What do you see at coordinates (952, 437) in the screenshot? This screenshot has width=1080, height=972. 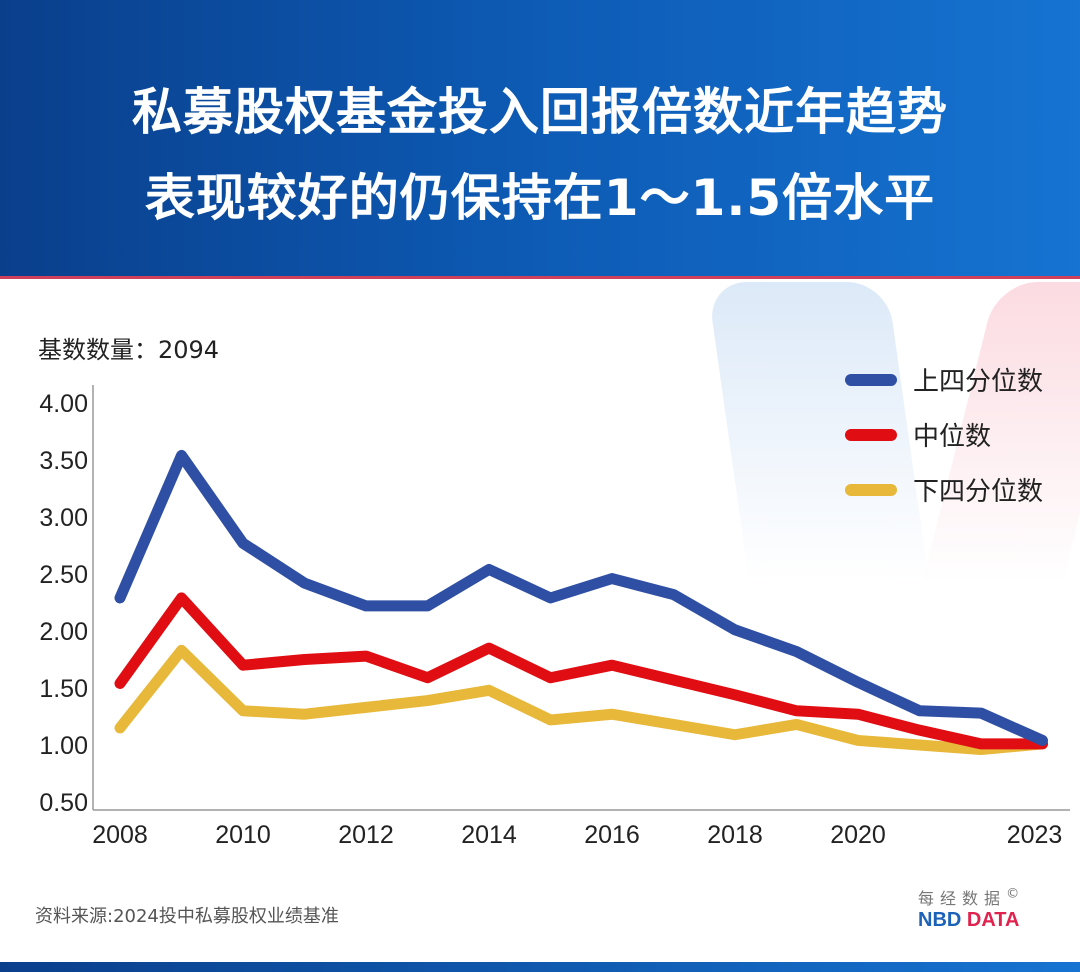 I see `legend-label: 中位数` at bounding box center [952, 437].